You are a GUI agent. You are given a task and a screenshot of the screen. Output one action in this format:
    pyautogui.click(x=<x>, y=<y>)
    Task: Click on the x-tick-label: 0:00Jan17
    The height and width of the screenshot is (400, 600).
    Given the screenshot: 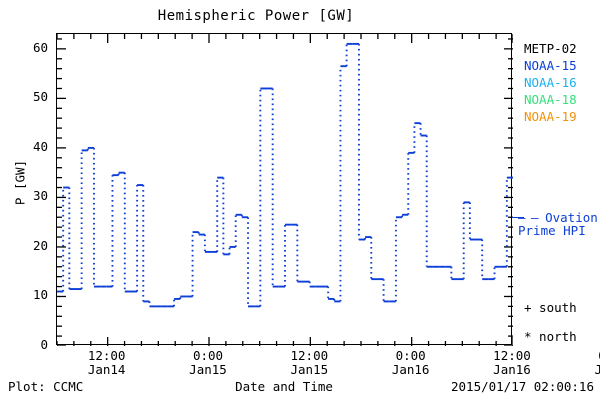 What is the action you would take?
    pyautogui.click(x=586, y=363)
    